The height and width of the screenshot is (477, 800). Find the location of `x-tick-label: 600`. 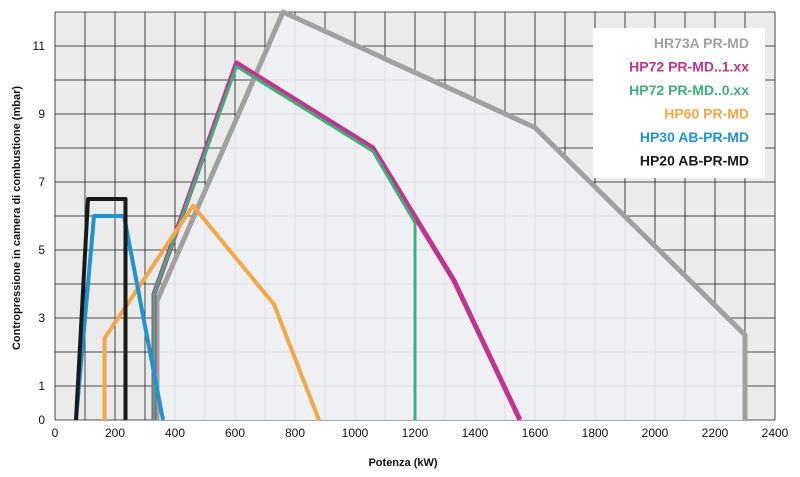

x-tick-label: 600 is located at coordinates (235, 433).